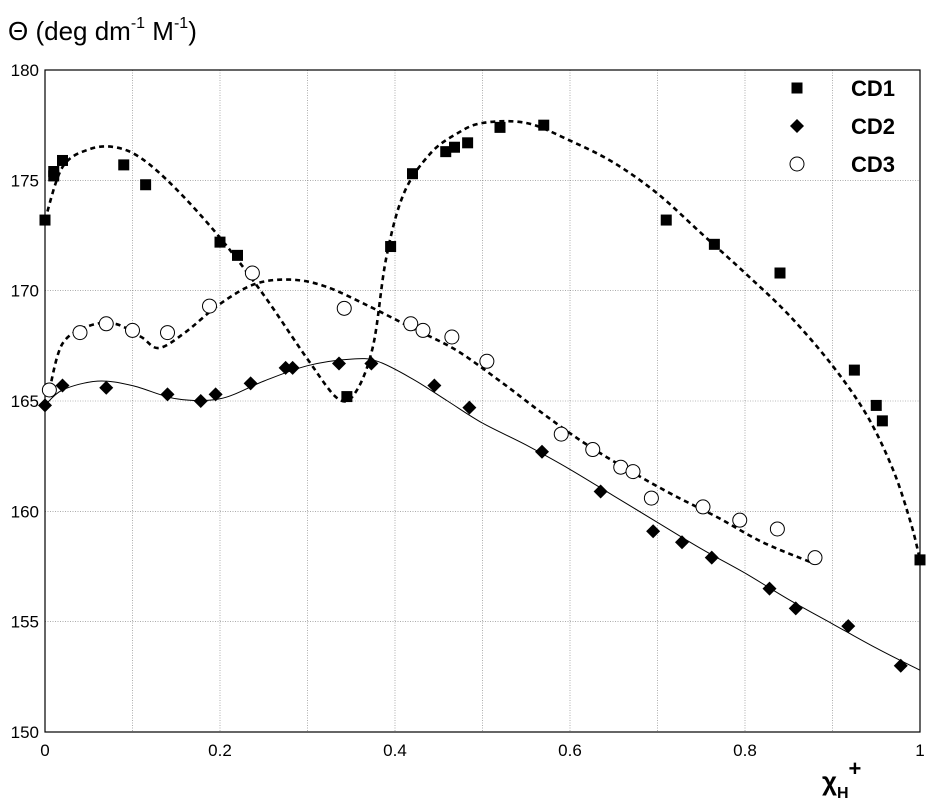 The height and width of the screenshot is (805, 934). Describe the element at coordinates (25, 291) in the screenshot. I see `y-tick-label: 170` at that location.